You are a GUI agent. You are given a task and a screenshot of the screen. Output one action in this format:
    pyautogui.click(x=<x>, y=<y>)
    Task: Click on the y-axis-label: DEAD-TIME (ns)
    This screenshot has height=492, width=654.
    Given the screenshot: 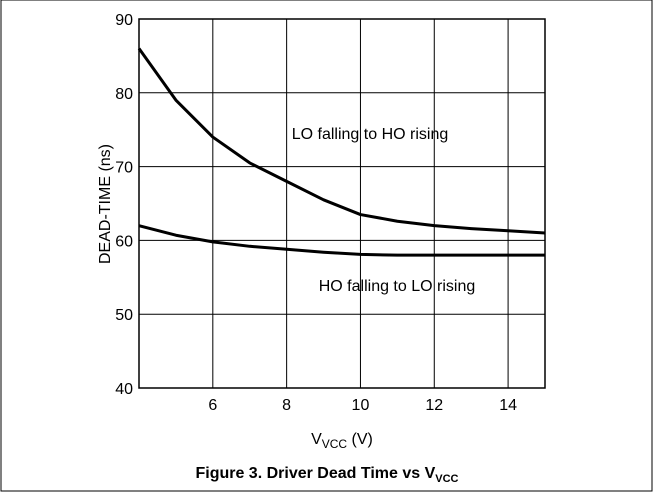 What is the action you would take?
    pyautogui.click(x=105, y=204)
    